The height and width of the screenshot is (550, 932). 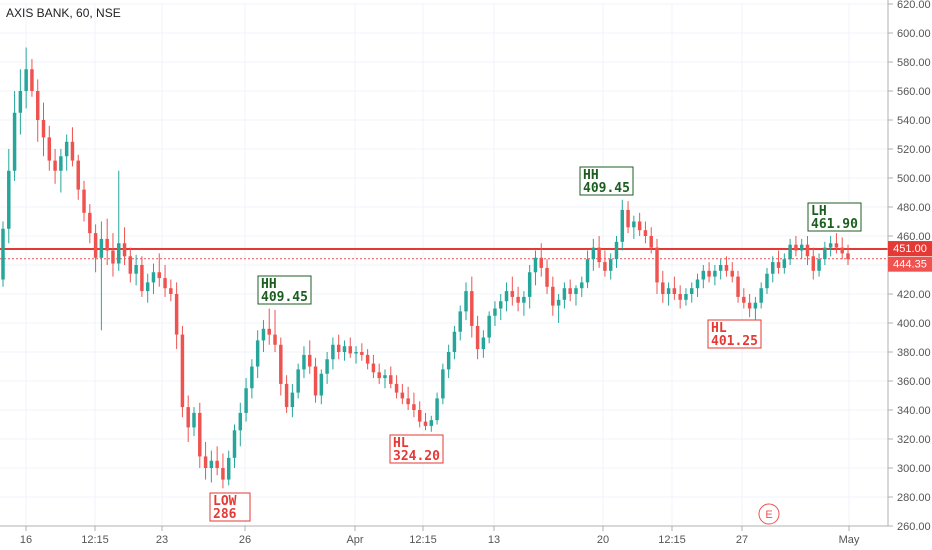 I want to click on earnings-label: E, so click(x=768, y=515).